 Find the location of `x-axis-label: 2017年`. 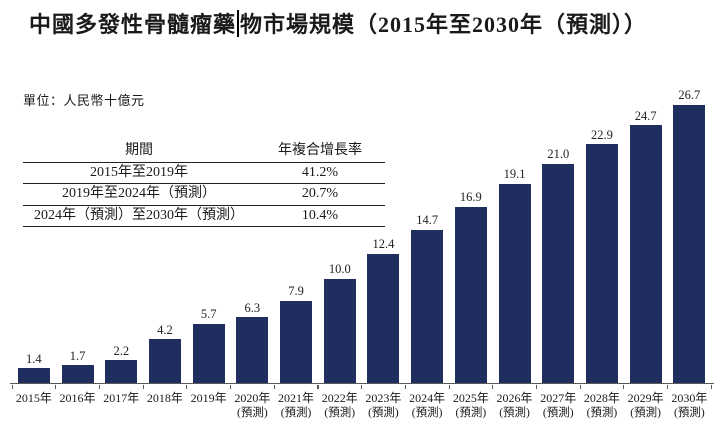

x-axis-label: 2017年 is located at coordinates (121, 398).